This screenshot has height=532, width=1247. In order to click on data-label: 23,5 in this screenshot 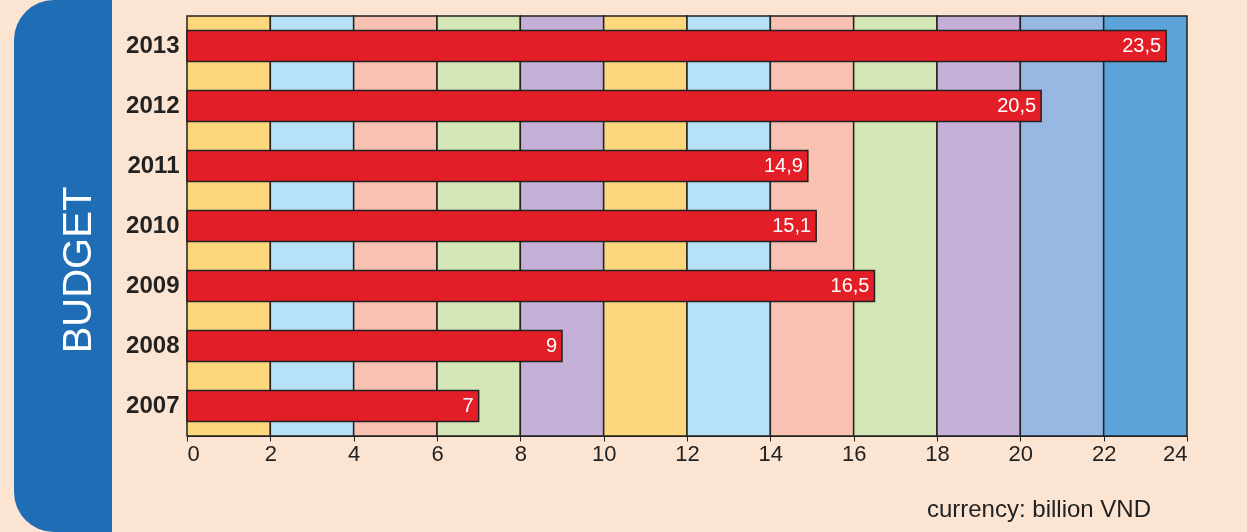, I will do `click(1142, 45)`.